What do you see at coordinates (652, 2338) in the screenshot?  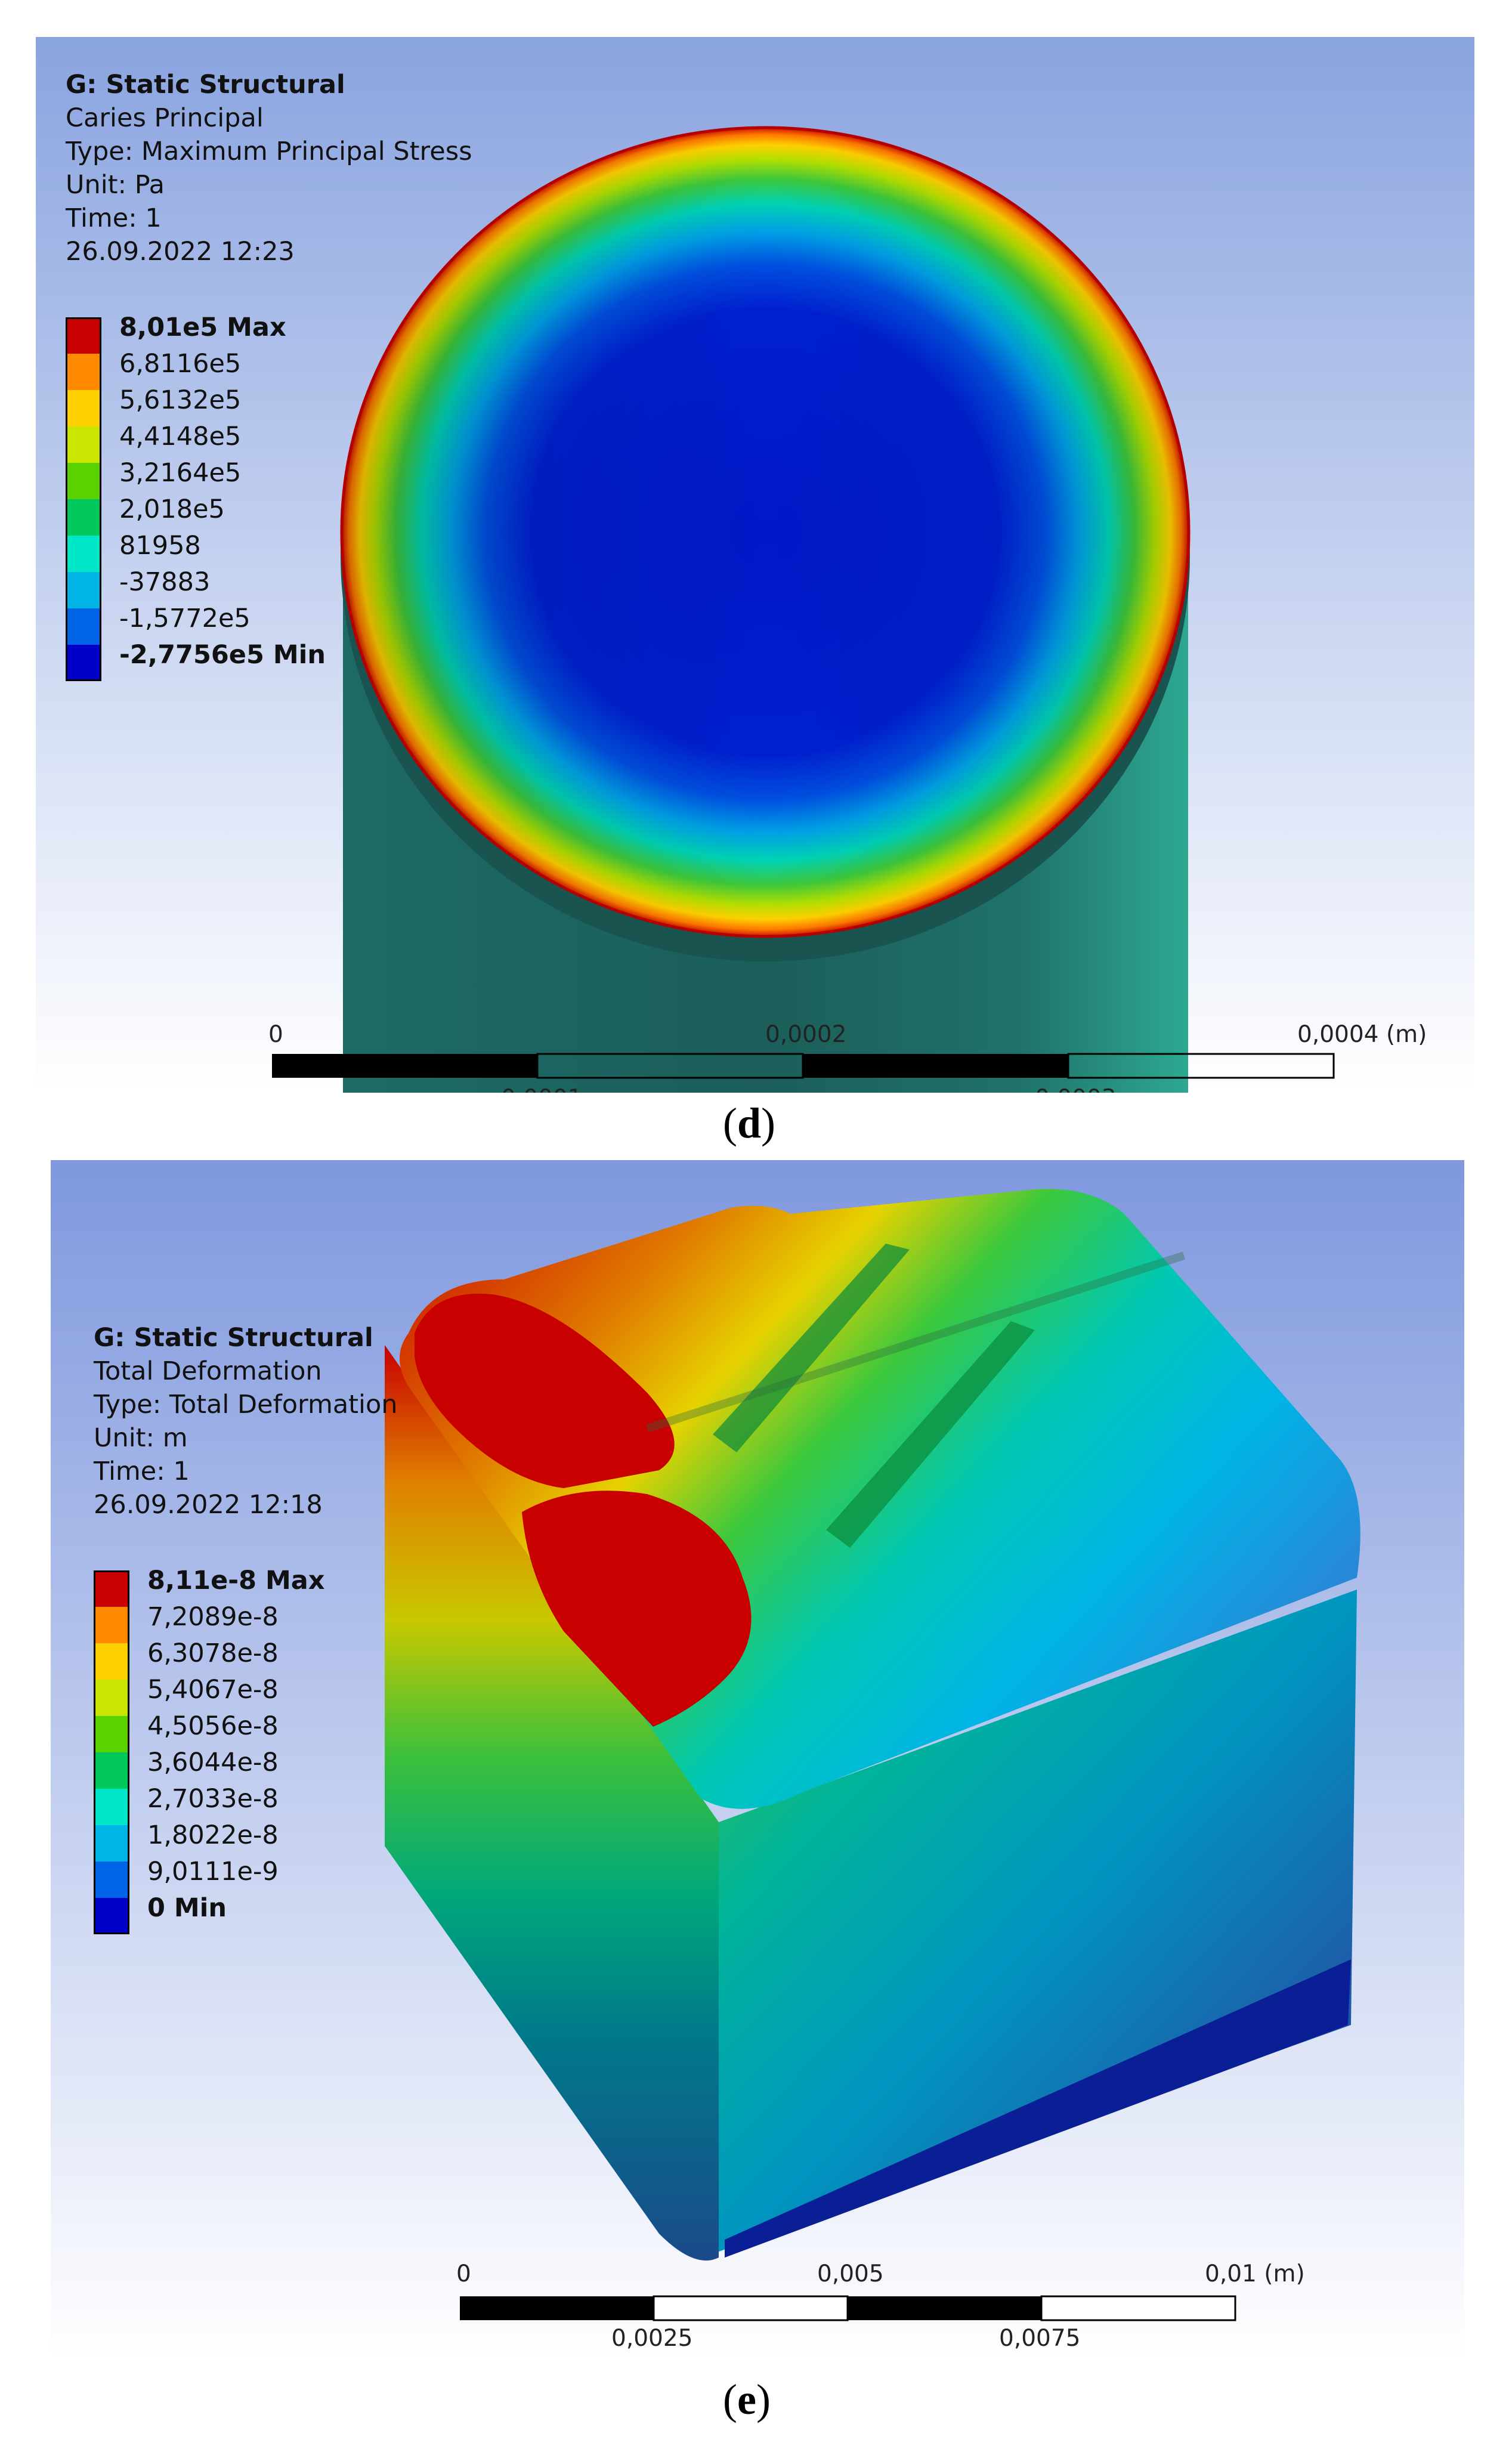 I see `scale-label-q1: 0,0025` at bounding box center [652, 2338].